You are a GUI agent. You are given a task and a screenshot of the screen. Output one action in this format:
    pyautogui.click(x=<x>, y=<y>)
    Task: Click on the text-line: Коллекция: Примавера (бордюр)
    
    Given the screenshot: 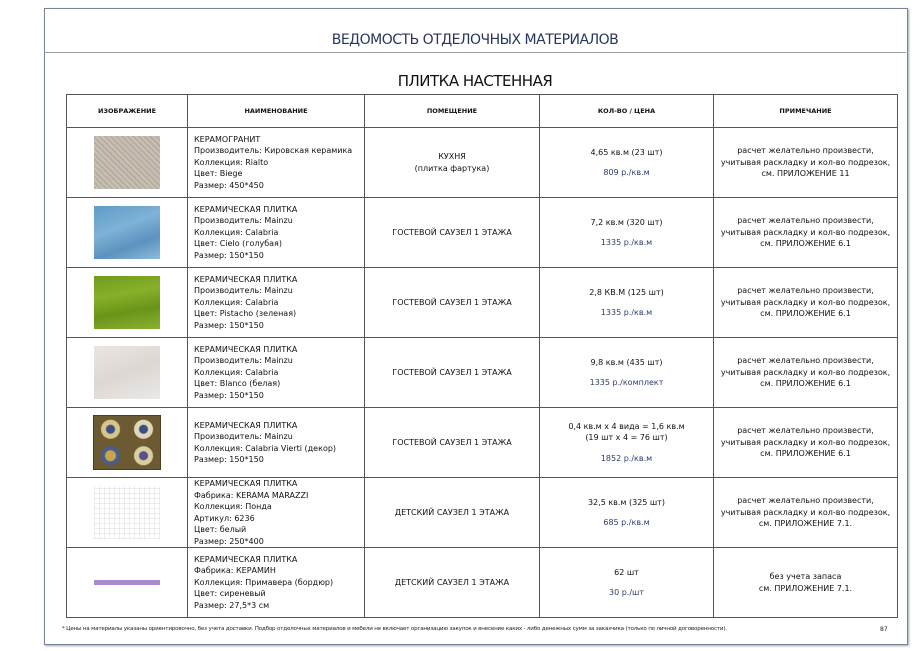 What is the action you would take?
    pyautogui.click(x=264, y=582)
    